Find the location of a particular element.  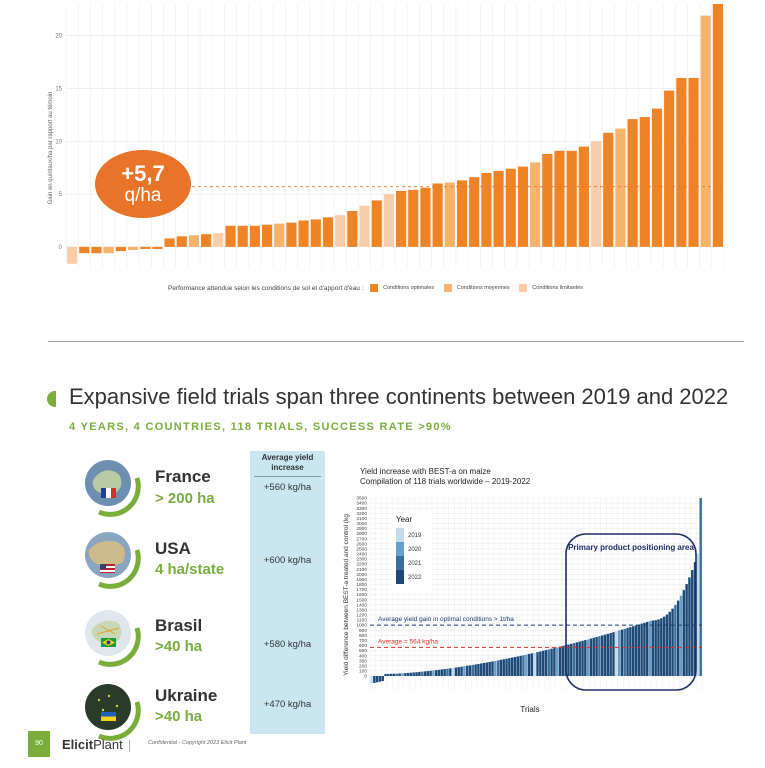

y-tick-label: 1600 is located at coordinates (361, 595).